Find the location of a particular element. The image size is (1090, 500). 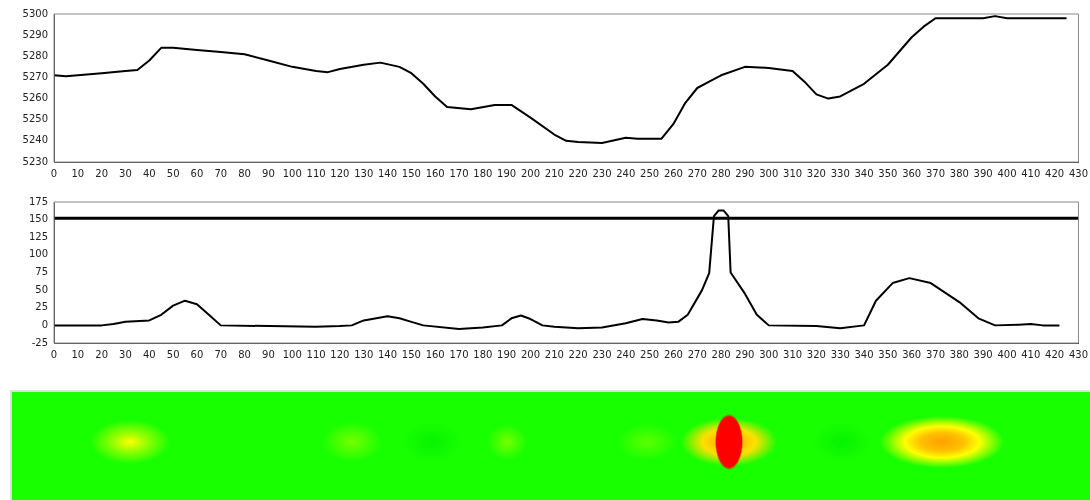

y-tick-label: 5280 is located at coordinates (35, 55).